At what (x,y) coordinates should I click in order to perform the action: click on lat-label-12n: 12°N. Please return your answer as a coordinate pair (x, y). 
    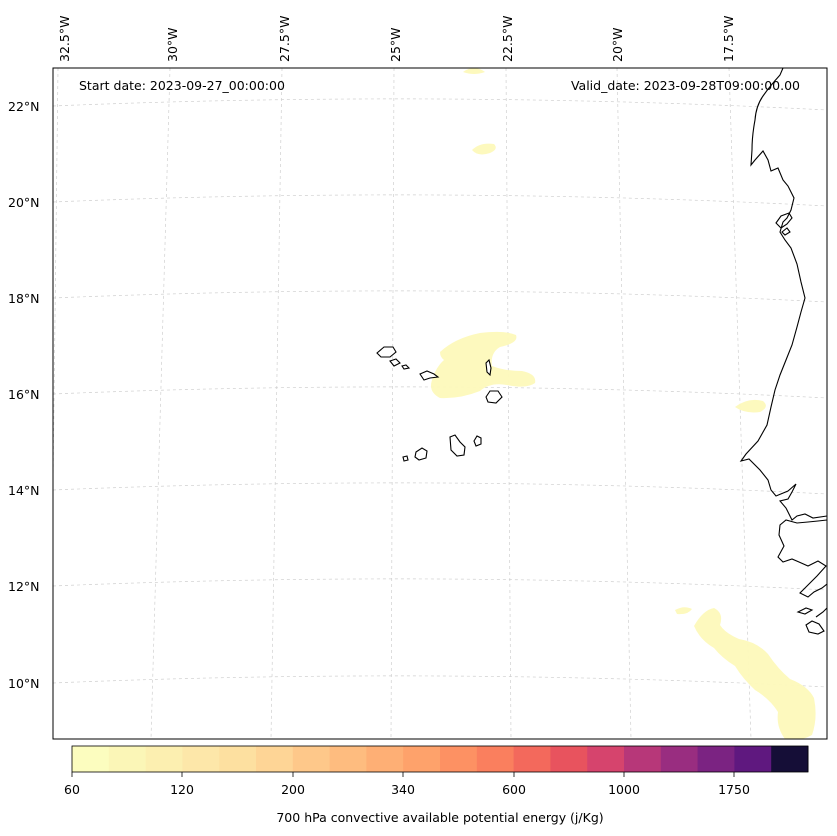
    Looking at the image, I should click on (24, 586).